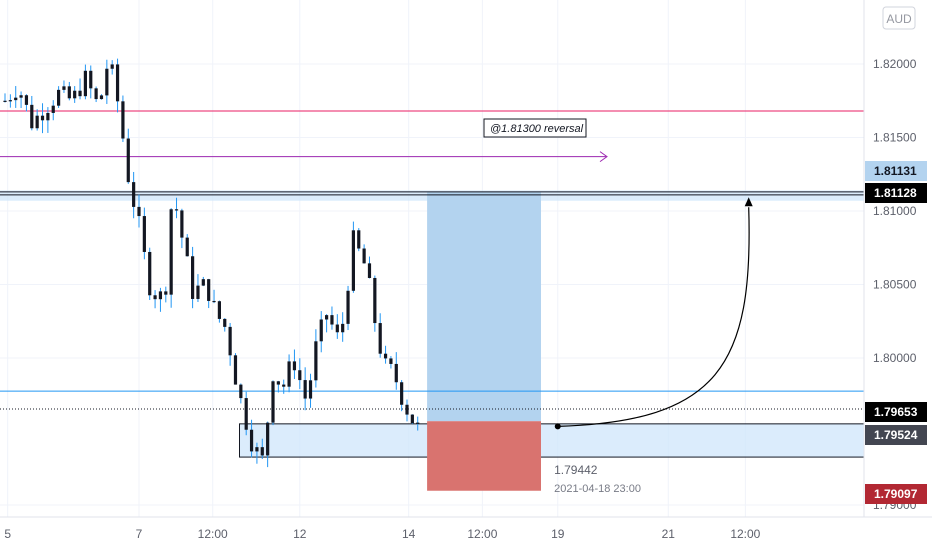 This screenshot has height=550, width=932. I want to click on currency-badge-box, so click(899, 18).